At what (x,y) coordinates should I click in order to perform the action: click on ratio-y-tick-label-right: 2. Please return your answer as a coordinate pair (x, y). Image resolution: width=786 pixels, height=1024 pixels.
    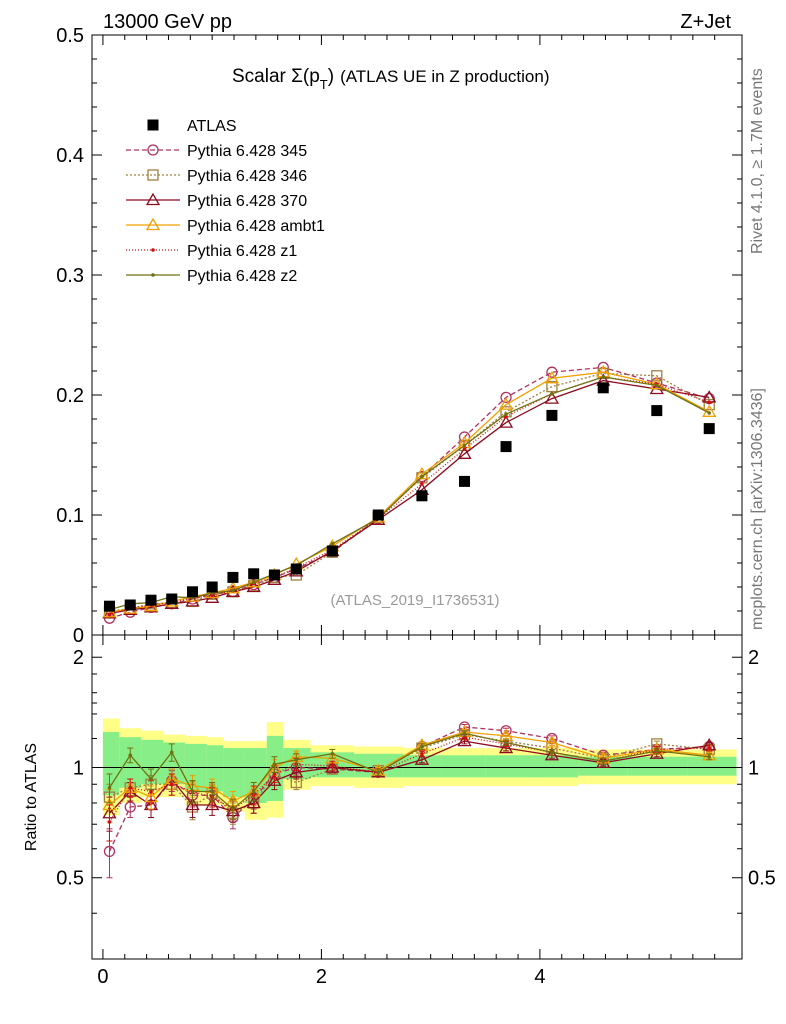
    Looking at the image, I should click on (753, 658).